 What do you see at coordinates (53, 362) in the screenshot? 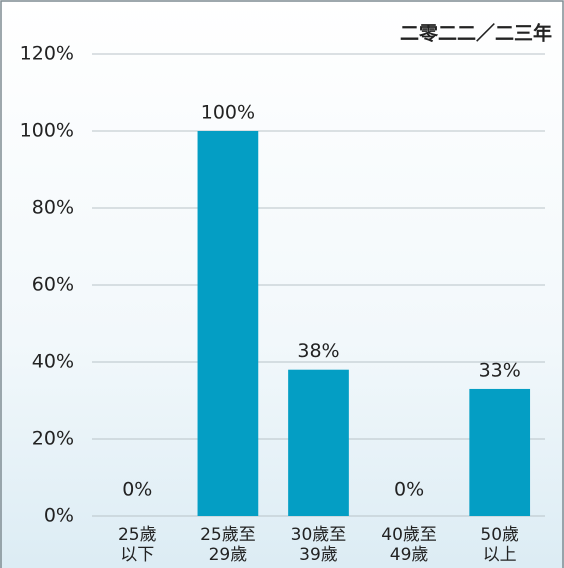
I see `y-tick-label: 40%` at bounding box center [53, 362].